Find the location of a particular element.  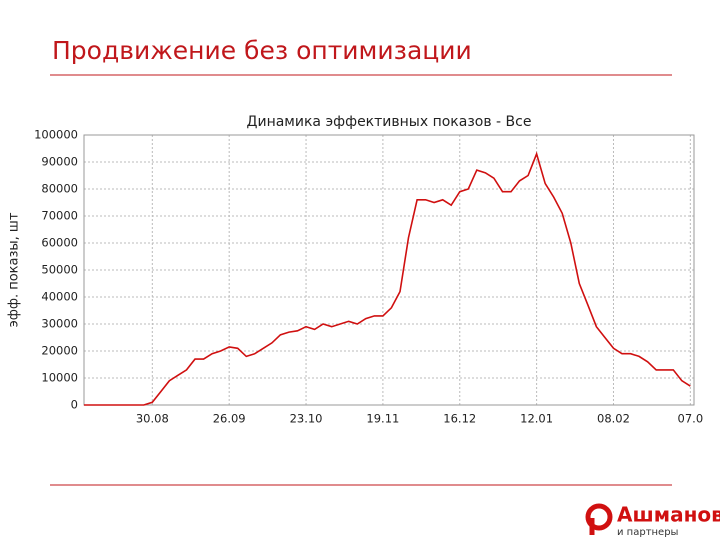

y-tick-label: 60000 is located at coordinates (59, 243).